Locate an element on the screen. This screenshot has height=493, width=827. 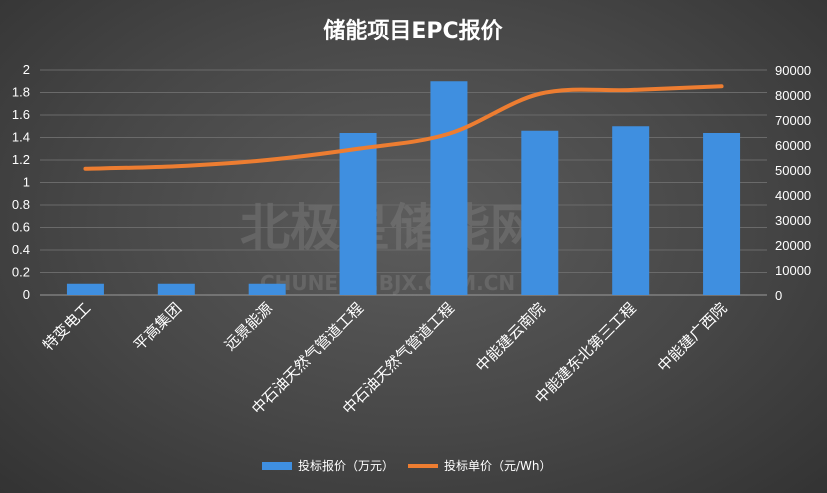
left-tick-label: 0.8 is located at coordinates (21, 204).